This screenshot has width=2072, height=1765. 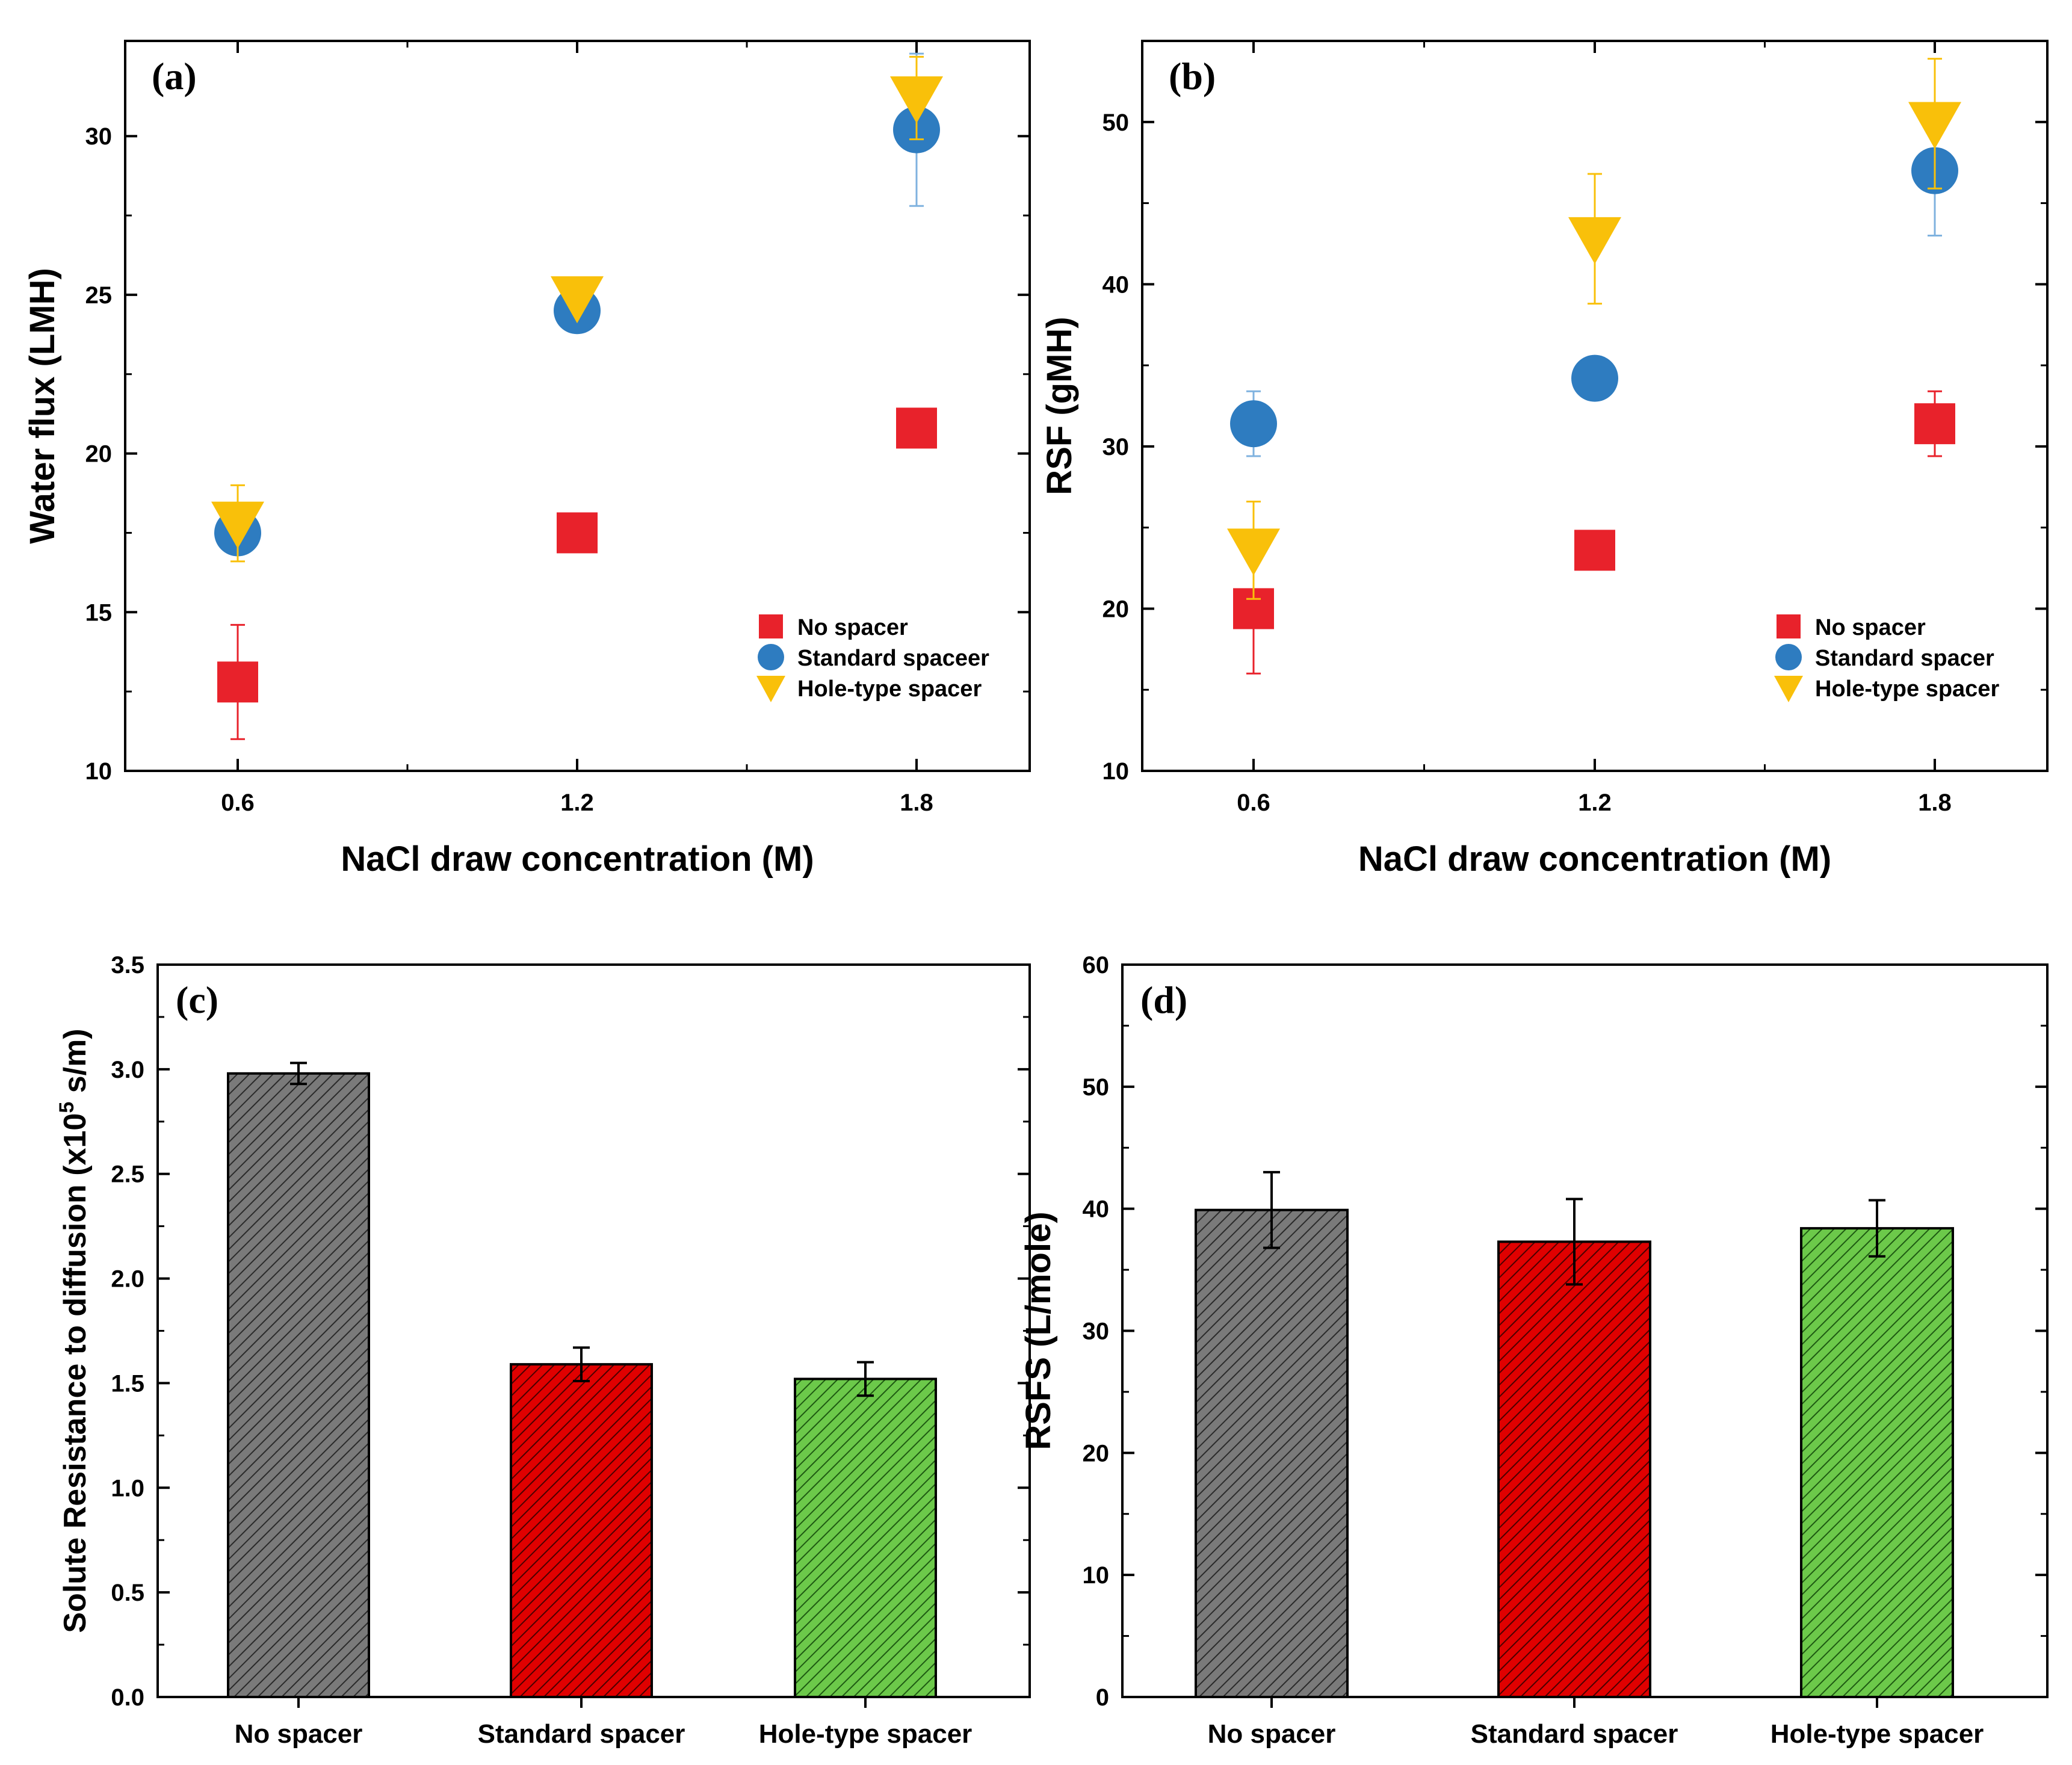 I want to click on legend-entry-a: Hole-type spacer, so click(x=869, y=689).